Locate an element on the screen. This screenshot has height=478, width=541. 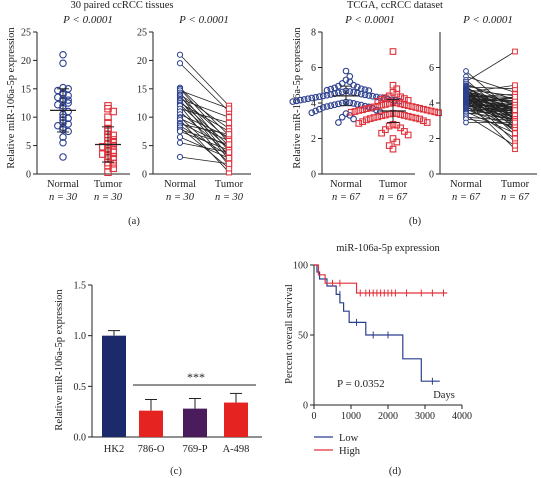
panel-d-y-tick-label: 0 is located at coordinates (305, 406).